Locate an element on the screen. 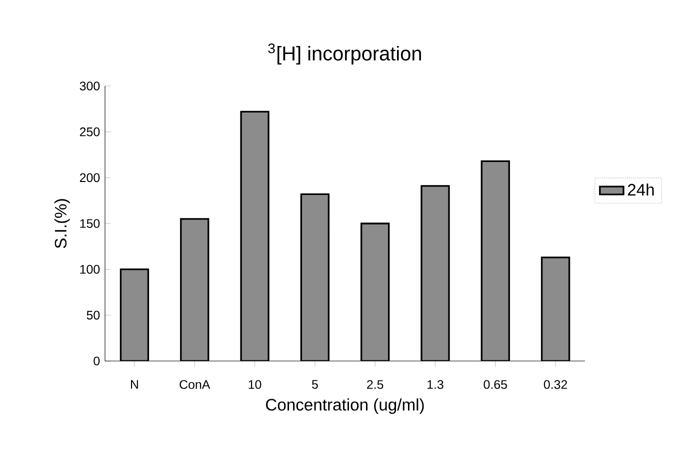 This screenshot has width=696, height=451. legend-label: 24h is located at coordinates (641, 189).